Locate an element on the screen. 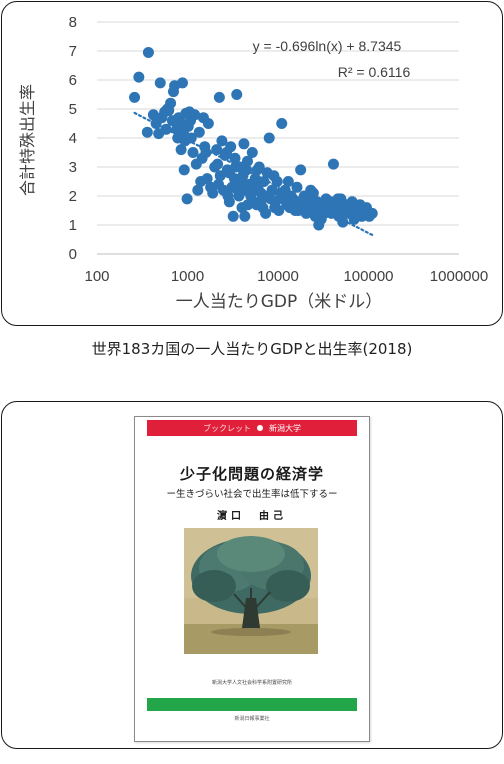 The height and width of the screenshot is (764, 504). trendline-path is located at coordinates (254, 174).